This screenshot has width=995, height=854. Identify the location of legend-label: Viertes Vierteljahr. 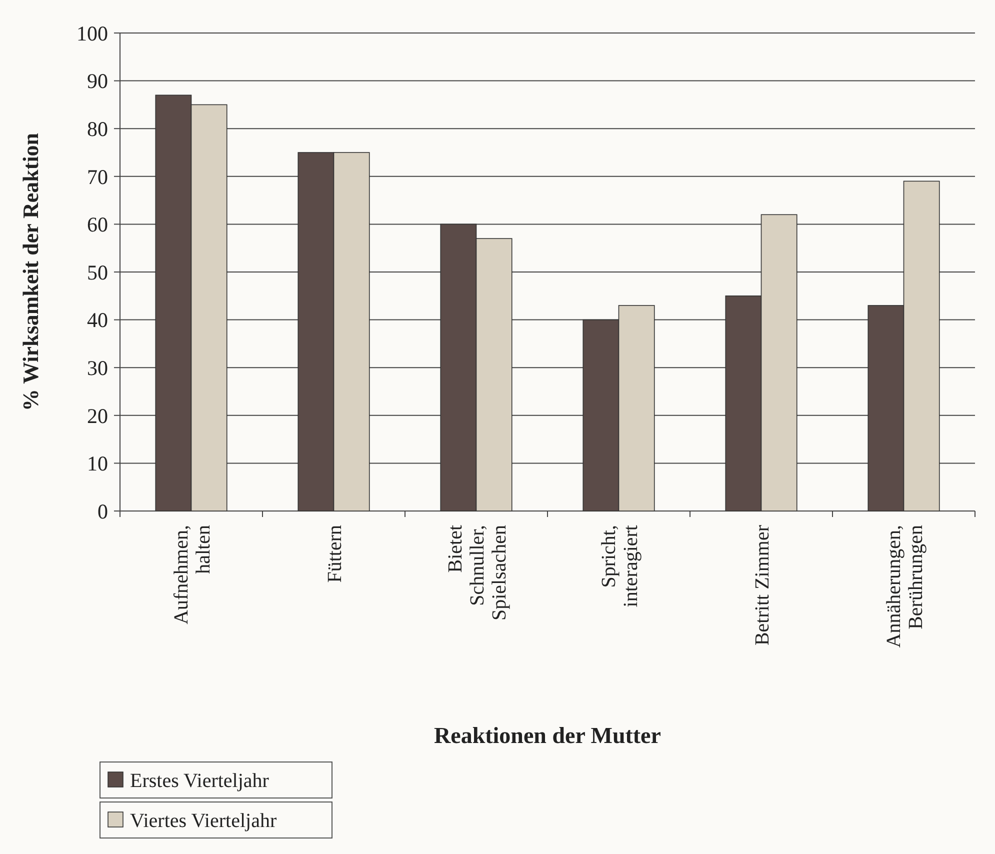
(203, 821).